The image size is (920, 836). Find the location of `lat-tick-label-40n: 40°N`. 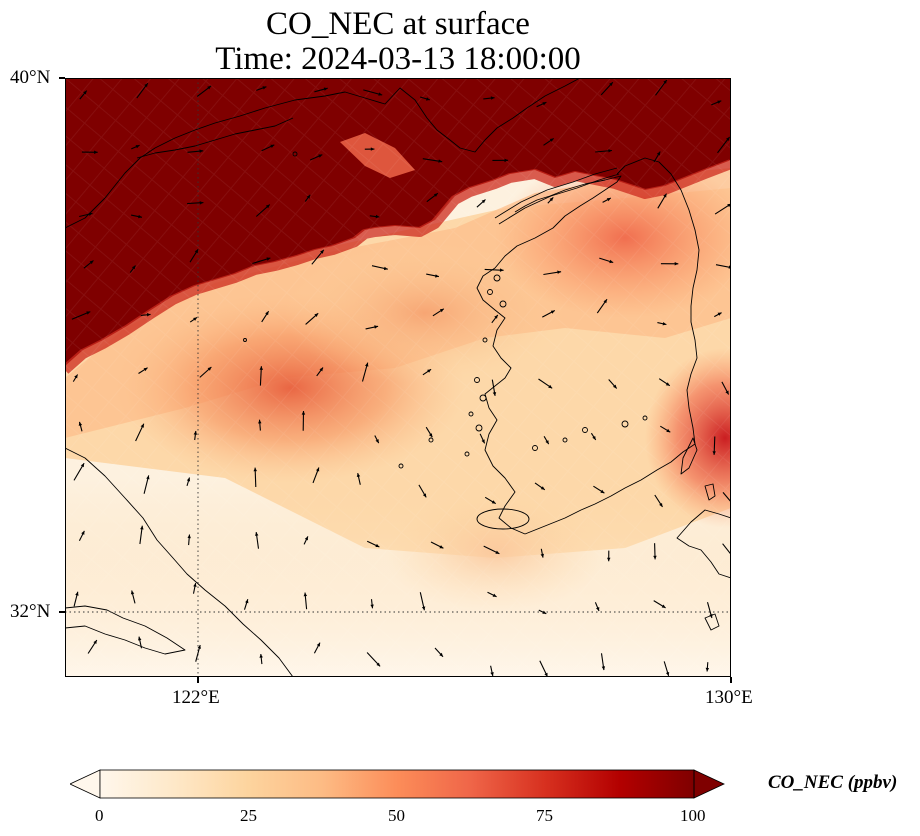

lat-tick-label-40n: 40°N is located at coordinates (30, 77).